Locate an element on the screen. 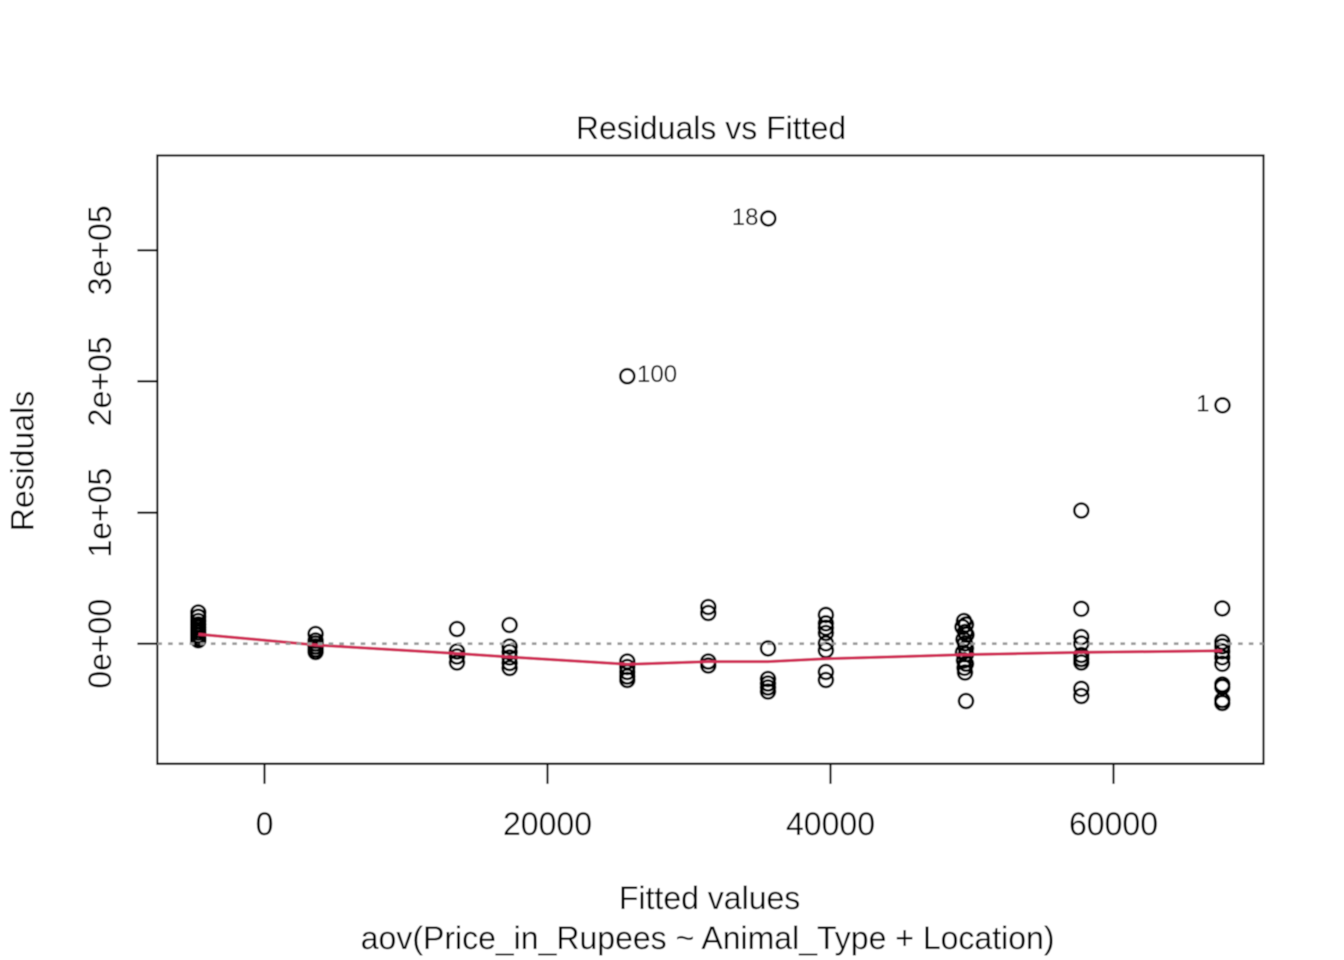 This screenshot has width=1344, height=960. svg-text: 20000 is located at coordinates (547, 824).